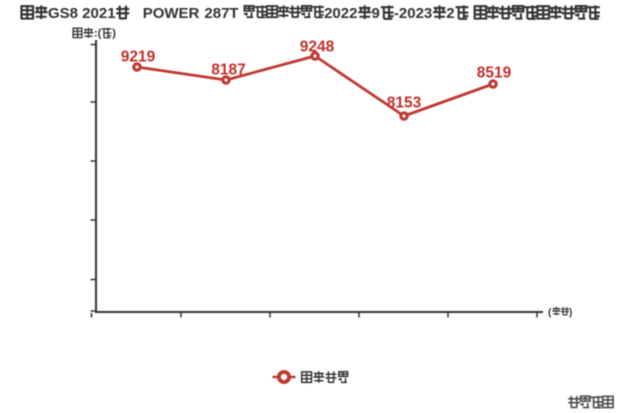  Describe the element at coordinates (404, 103) in the screenshot. I see `svg-text: 8153` at that location.